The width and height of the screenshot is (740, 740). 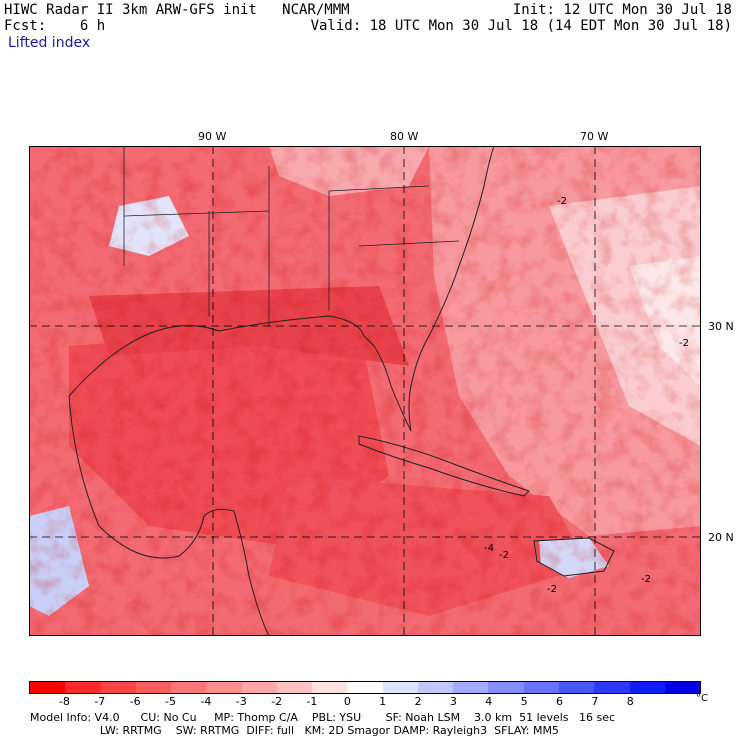 What do you see at coordinates (212, 136) in the screenshot?
I see `lon-label-90w: 90 W` at bounding box center [212, 136].